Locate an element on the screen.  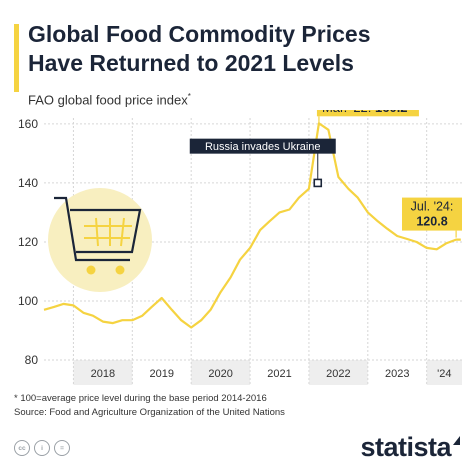
brand-name: statista is located at coordinates (405, 447).